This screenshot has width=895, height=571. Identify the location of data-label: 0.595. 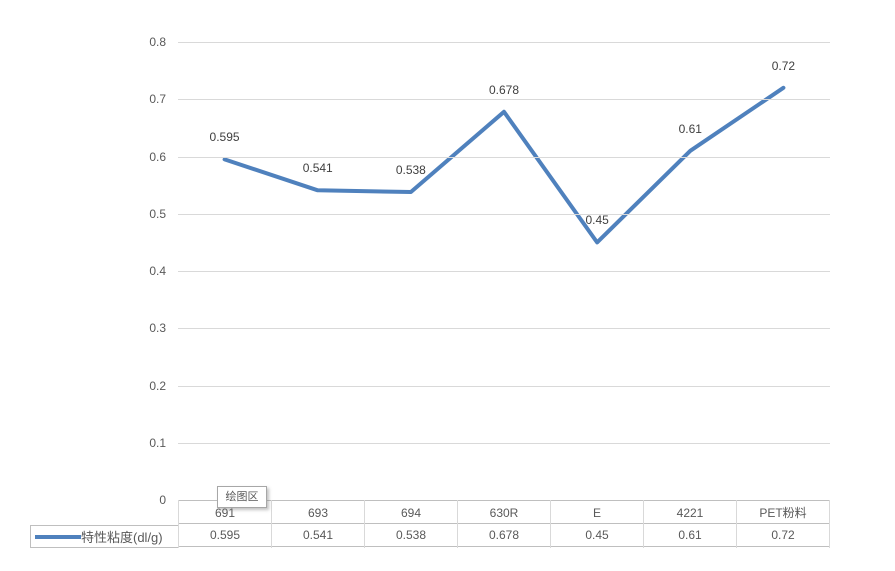
(224, 137).